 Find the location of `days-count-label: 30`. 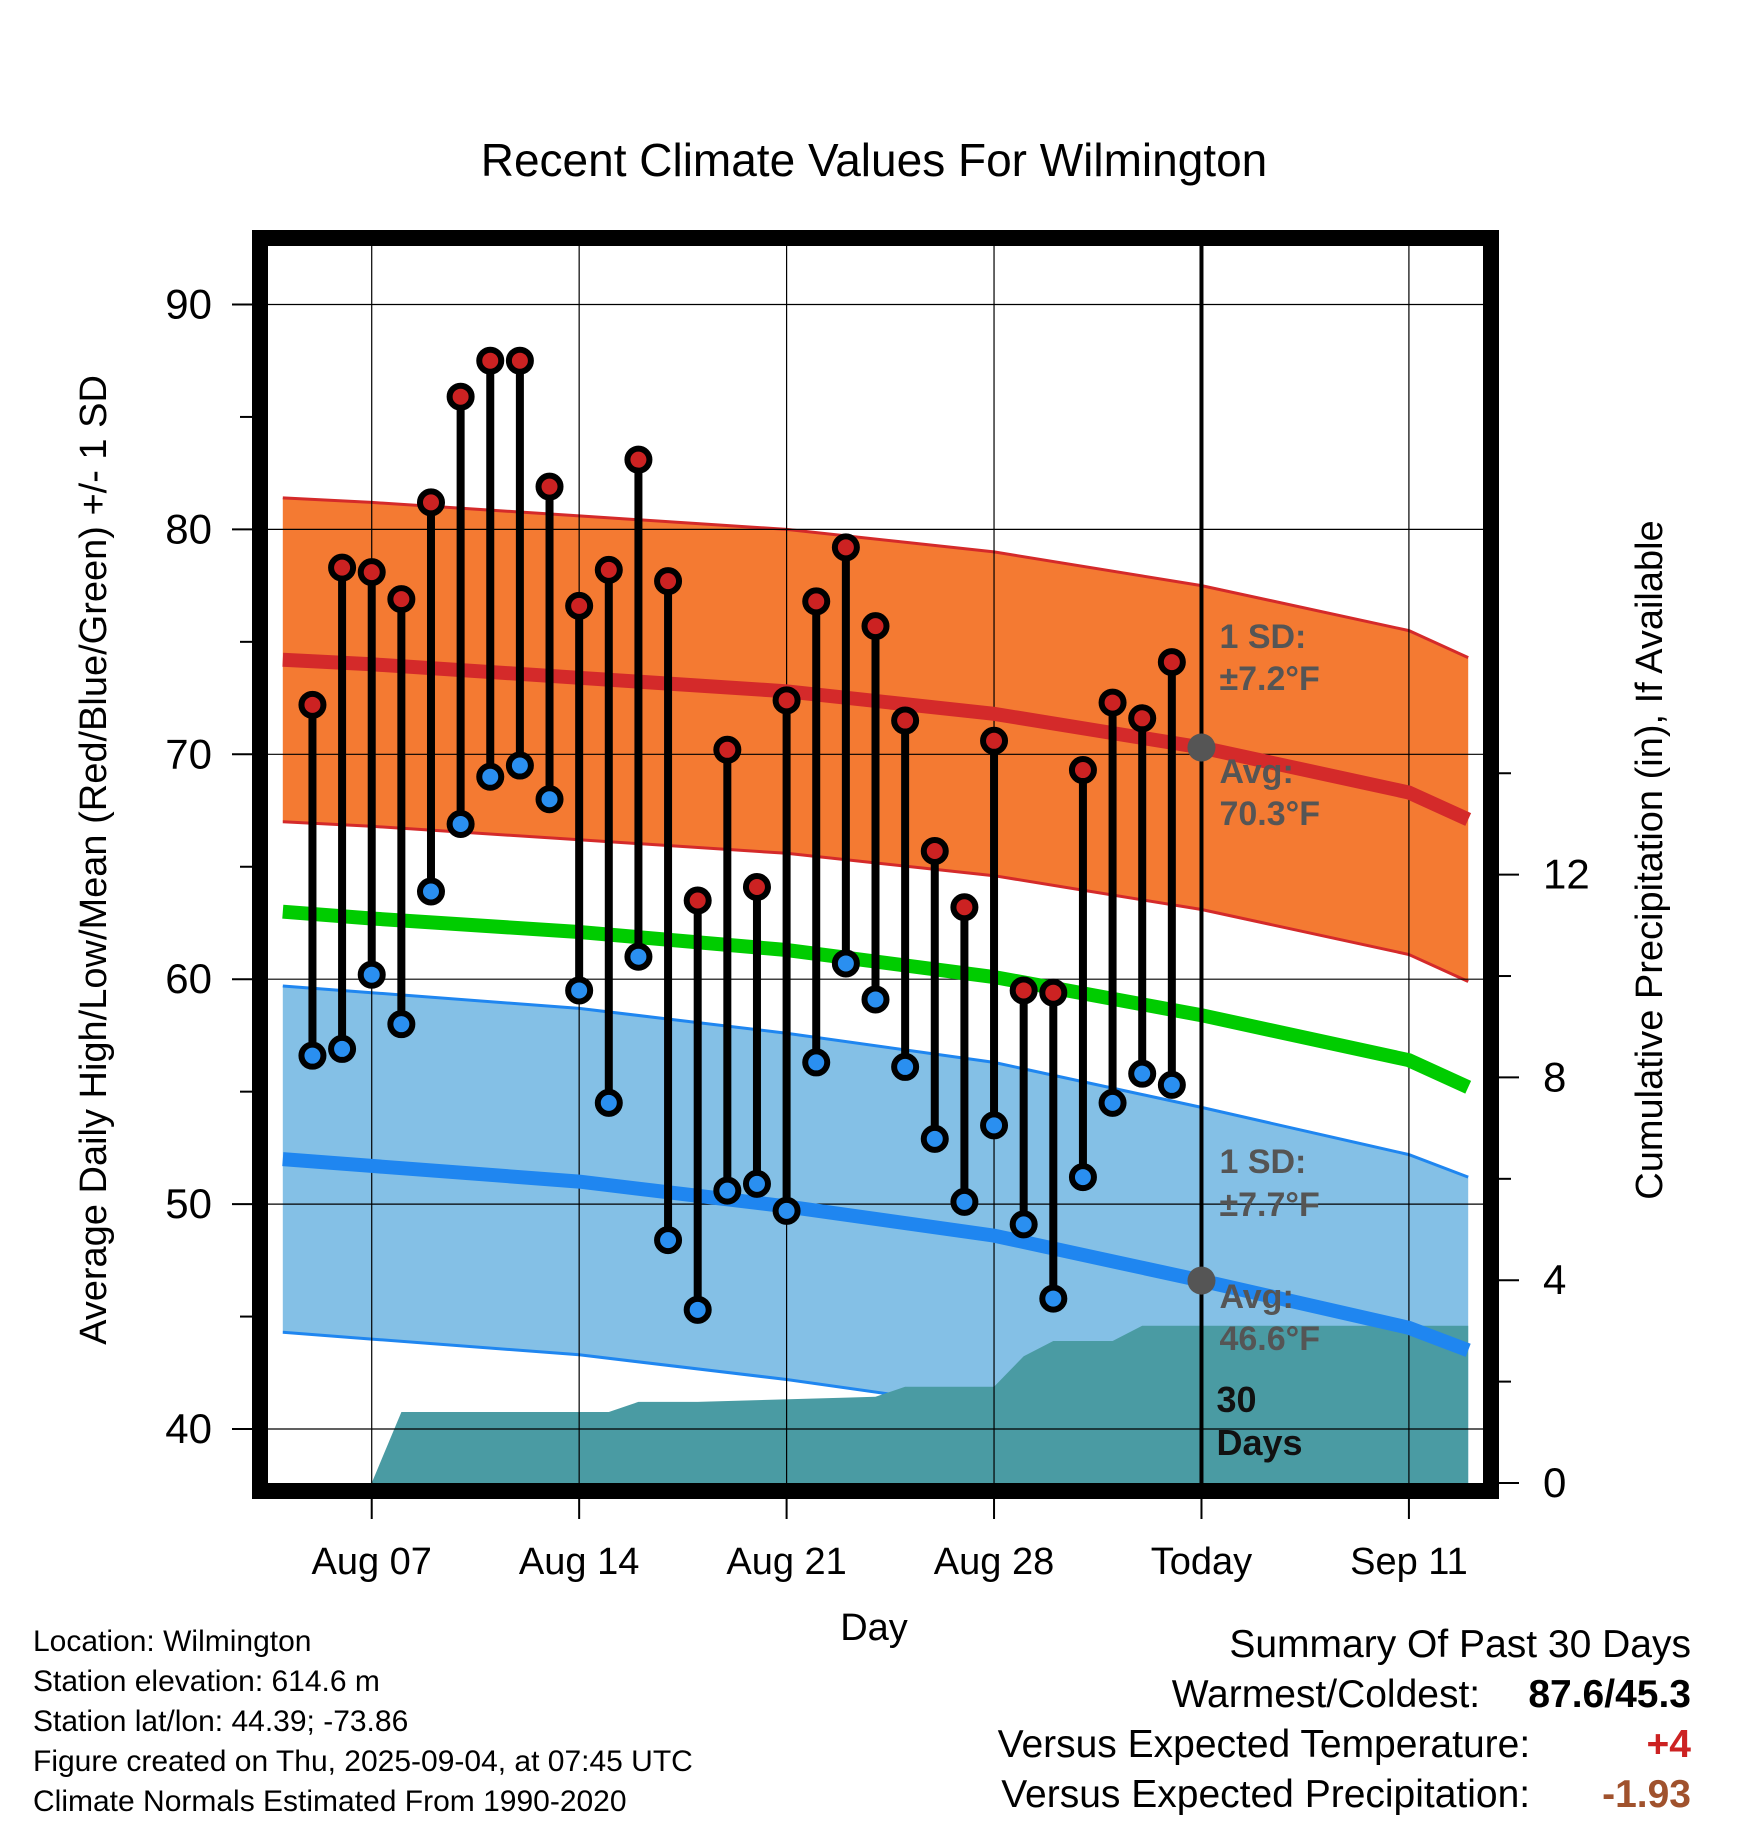

days-count-label: 30 is located at coordinates (1236, 1399).